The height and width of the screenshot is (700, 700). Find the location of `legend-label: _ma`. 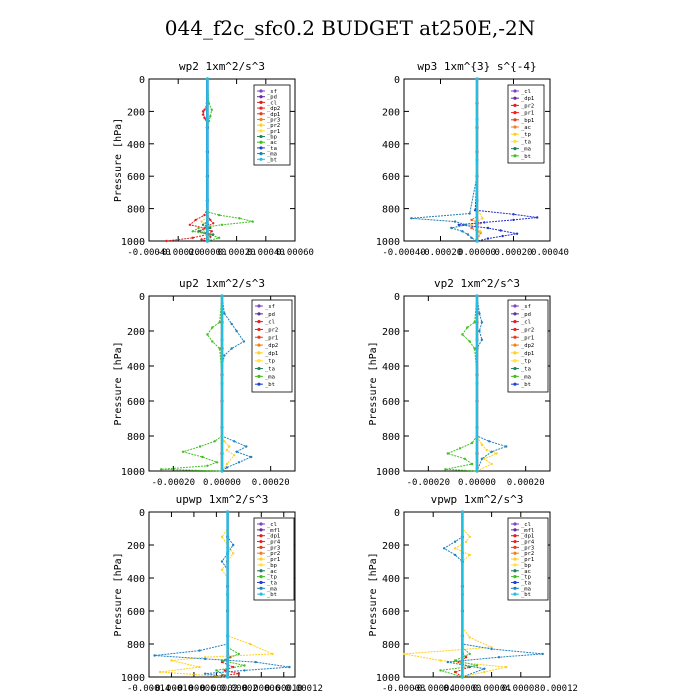

legend-label: _ma is located at coordinates (272, 589).